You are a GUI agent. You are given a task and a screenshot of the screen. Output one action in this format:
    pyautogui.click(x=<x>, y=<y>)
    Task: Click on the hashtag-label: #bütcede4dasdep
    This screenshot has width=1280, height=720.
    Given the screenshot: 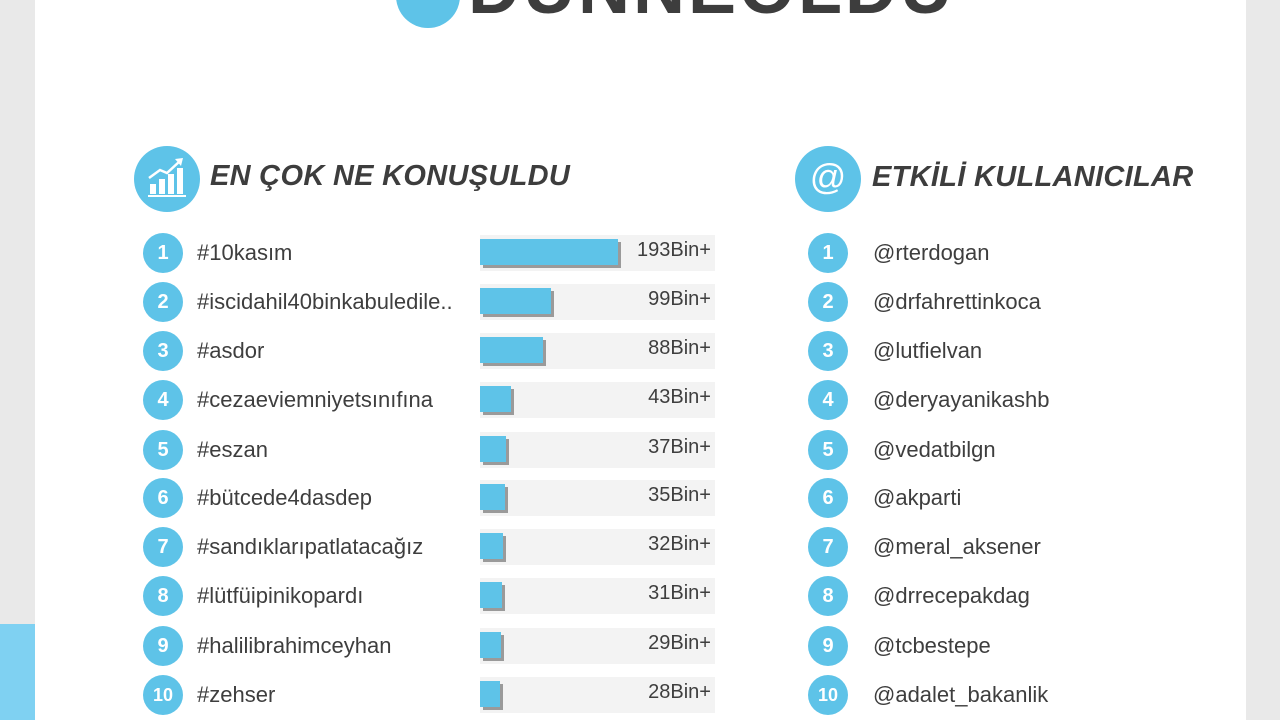 What is the action you would take?
    pyautogui.click(x=284, y=497)
    